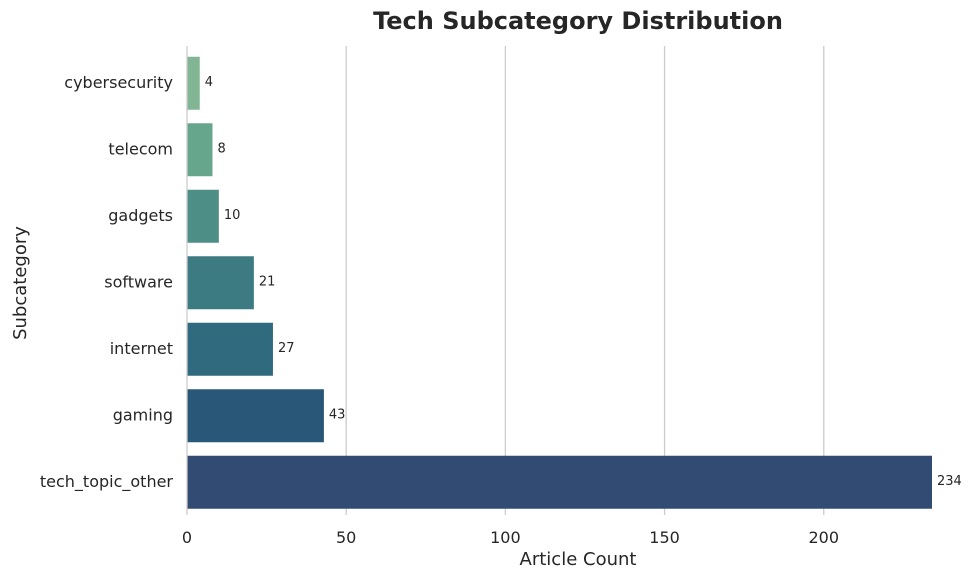 This screenshot has height=580, width=980. I want to click on x-tick-label-100: 100, so click(505, 537).